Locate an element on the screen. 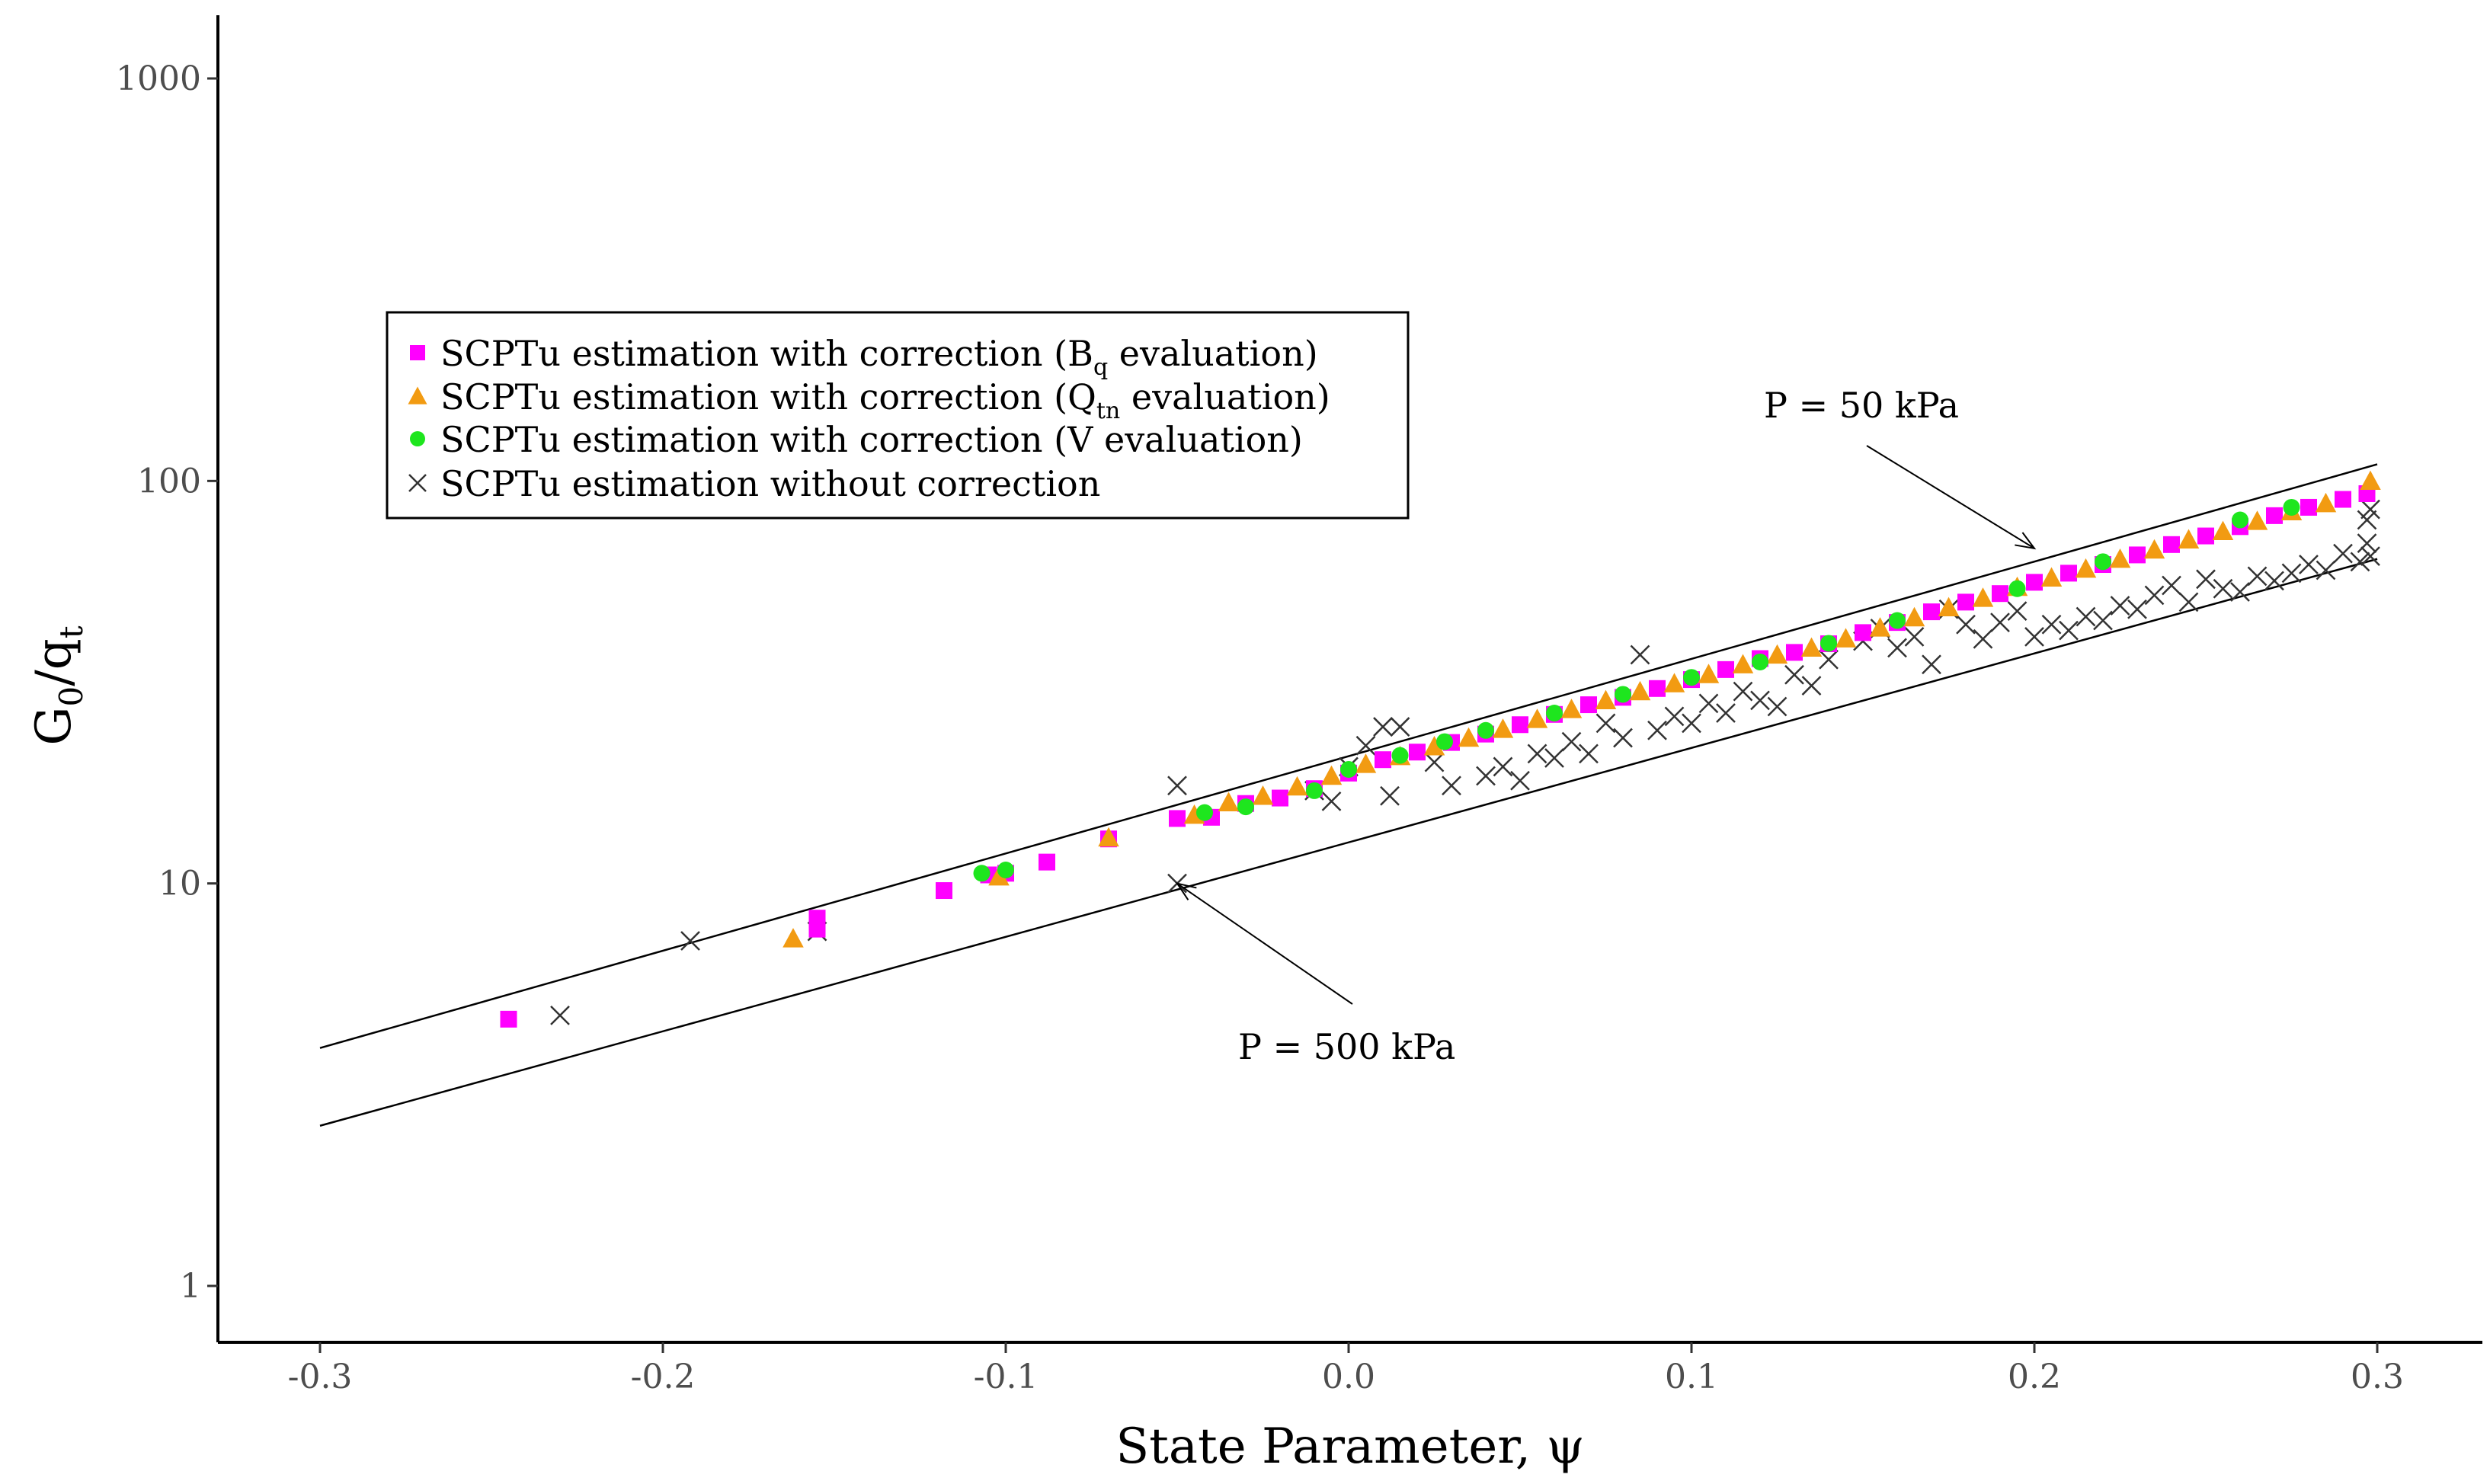 This screenshot has width=2490, height=1484. annotation-p-50-kpa: P = 50 kPa is located at coordinates (1861, 405).